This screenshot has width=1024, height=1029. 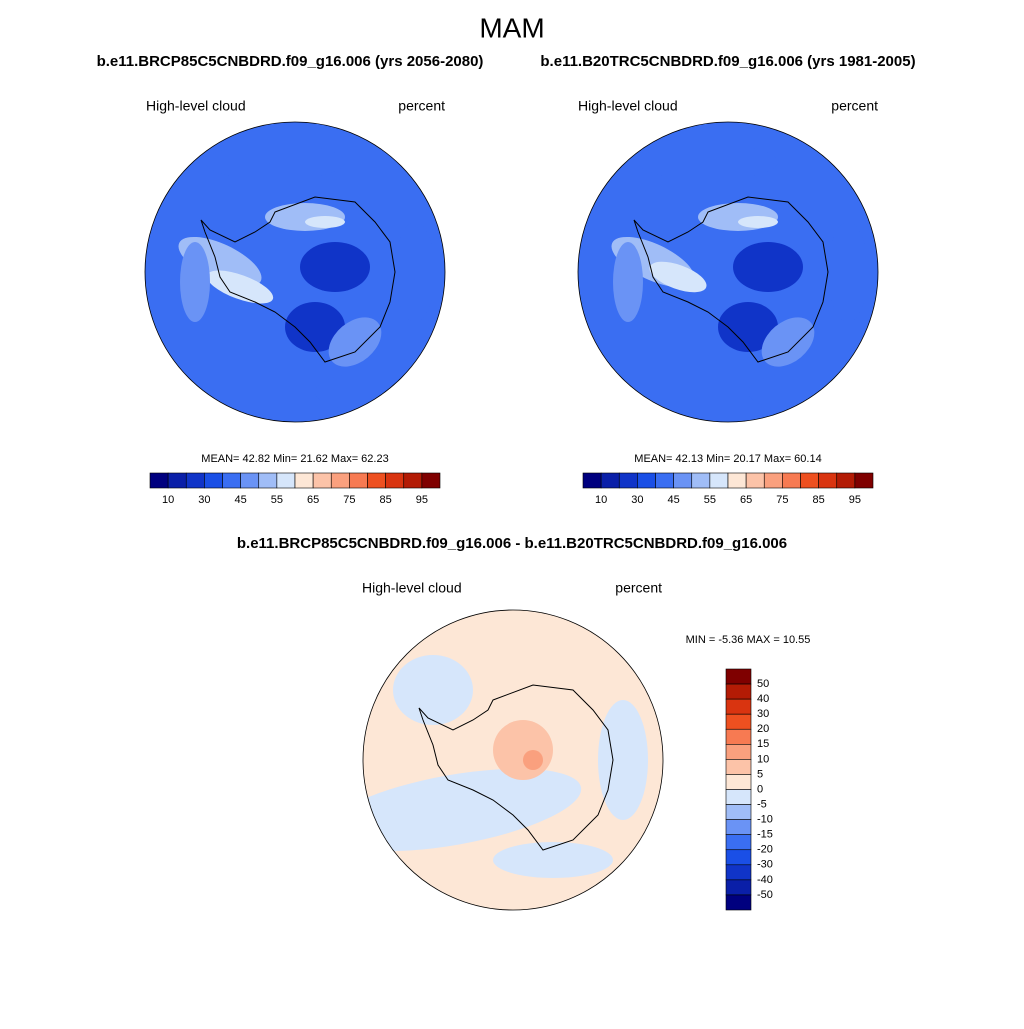 What do you see at coordinates (765, 880) in the screenshot?
I see `colorbar-label: -40` at bounding box center [765, 880].